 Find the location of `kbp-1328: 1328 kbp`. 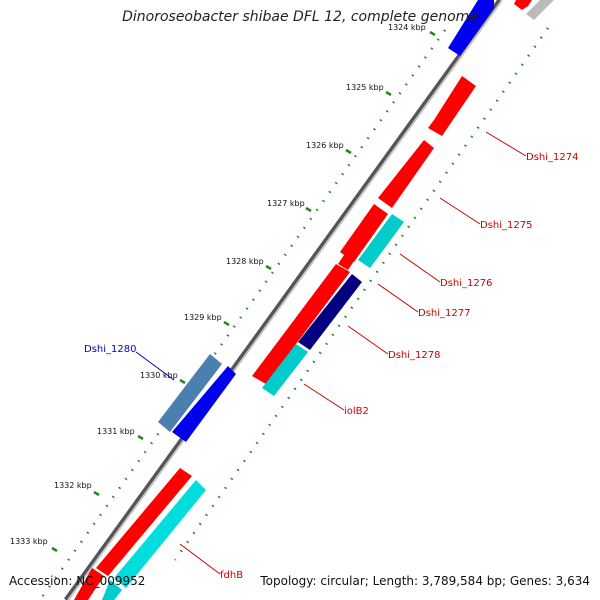

kbp-1328: 1328 kbp is located at coordinates (245, 261).